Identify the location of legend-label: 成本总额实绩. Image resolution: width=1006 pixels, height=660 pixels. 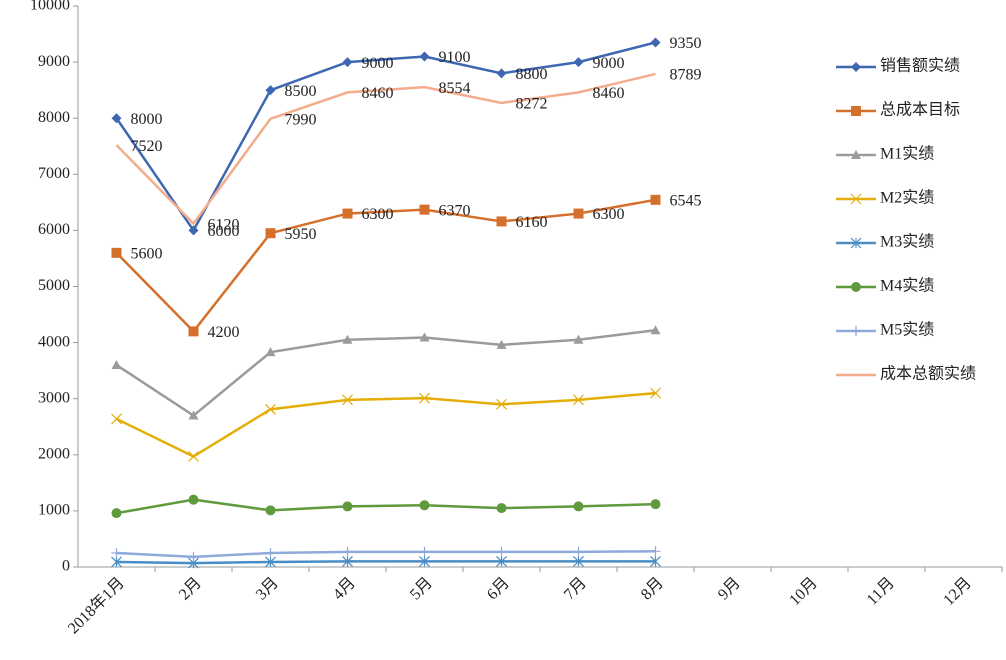
(928, 374).